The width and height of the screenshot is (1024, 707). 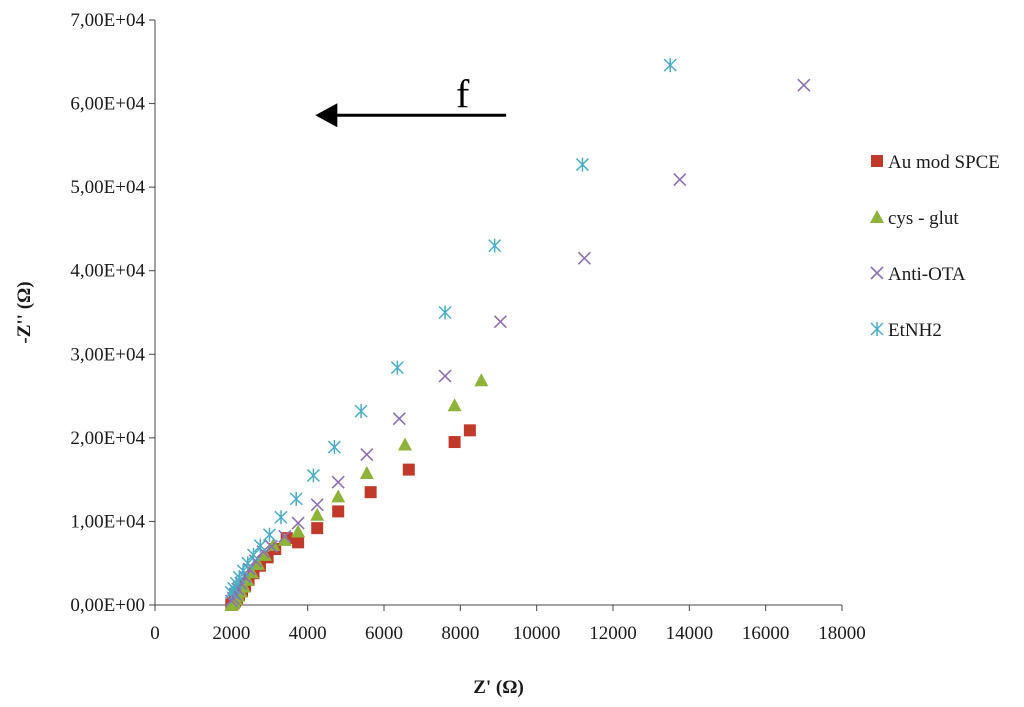 I want to click on x-tick-label: 12000, so click(x=613, y=633).